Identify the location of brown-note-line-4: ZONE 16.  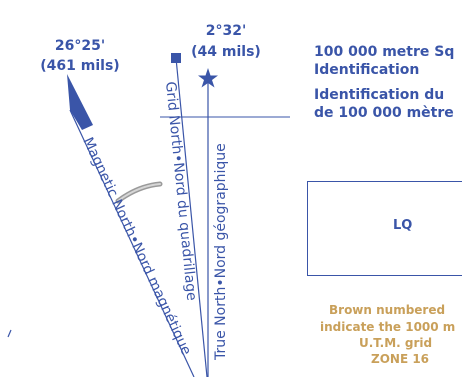
(400, 359).